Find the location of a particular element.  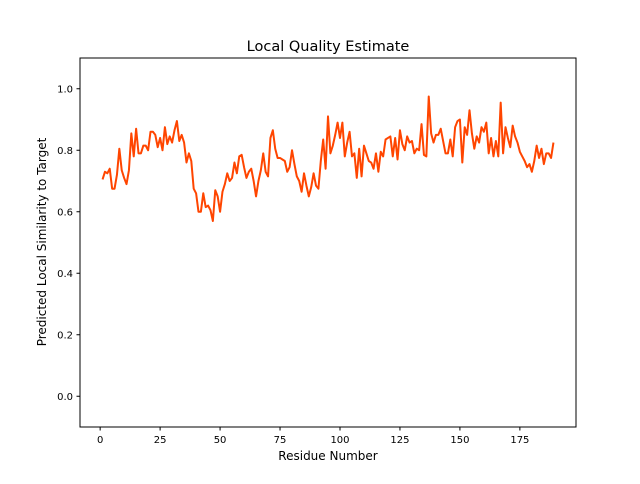

y-tick-label: 0.2 is located at coordinates (65, 335).